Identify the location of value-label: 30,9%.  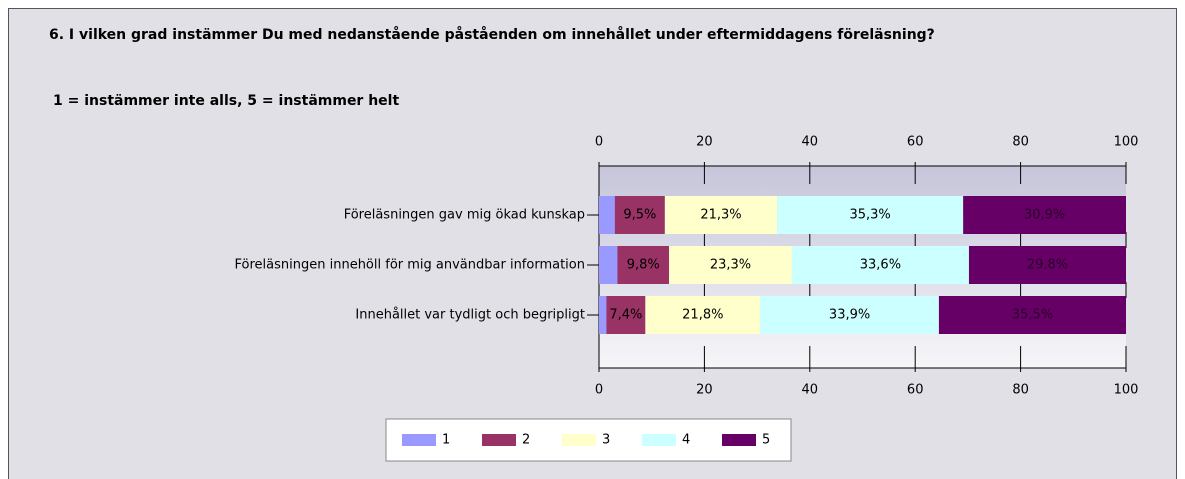
(1044, 215).